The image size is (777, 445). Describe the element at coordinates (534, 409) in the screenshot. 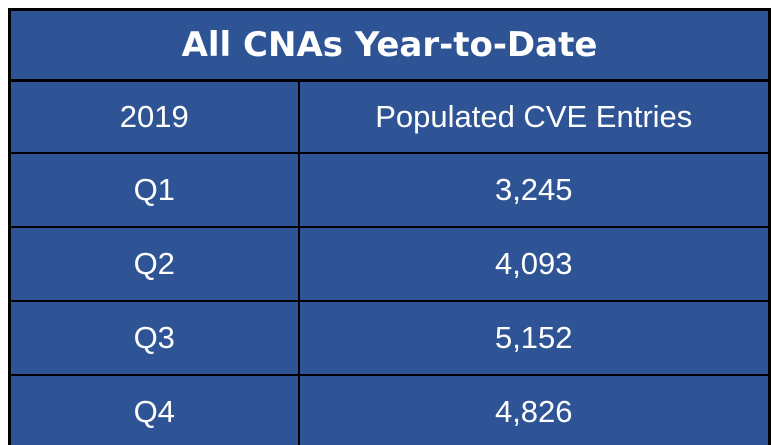

I see `row-value-q4: 4,826` at that location.